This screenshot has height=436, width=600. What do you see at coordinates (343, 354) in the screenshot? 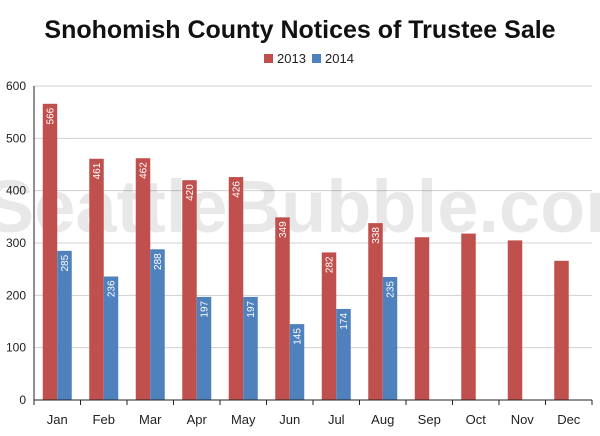
I see `bar-2014-jul` at bounding box center [343, 354].